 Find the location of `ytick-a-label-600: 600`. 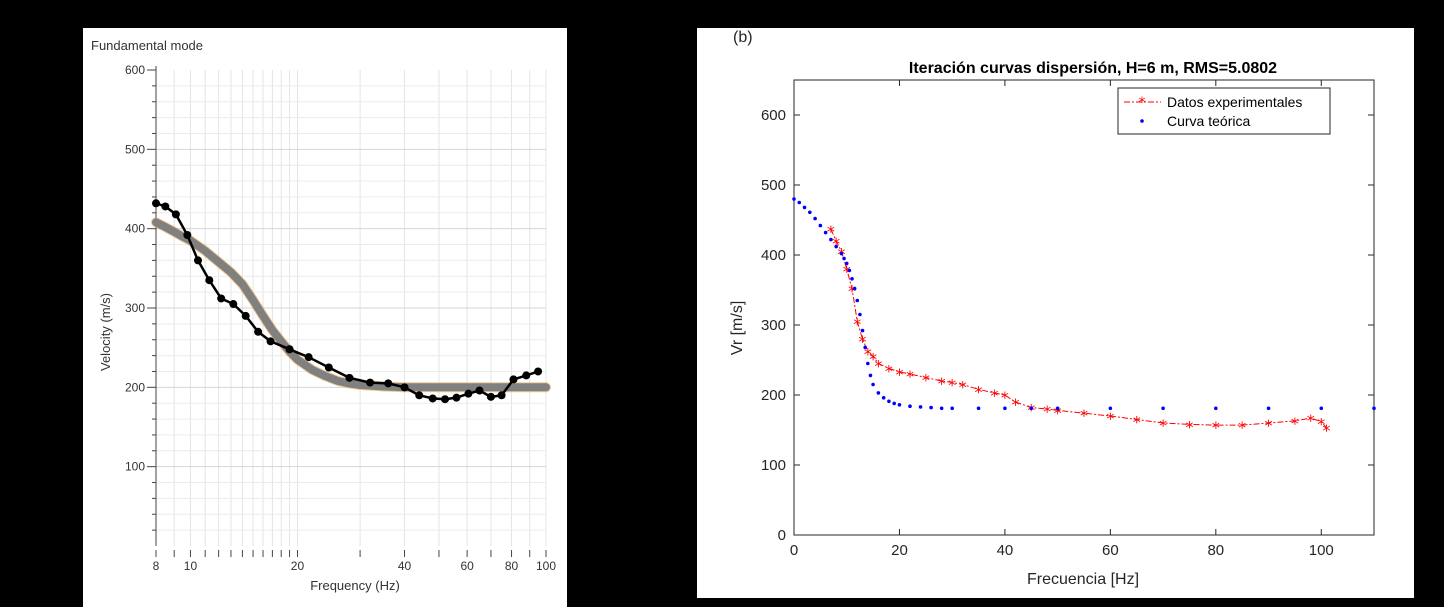

ytick-a-label-600: 600 is located at coordinates (135, 70).